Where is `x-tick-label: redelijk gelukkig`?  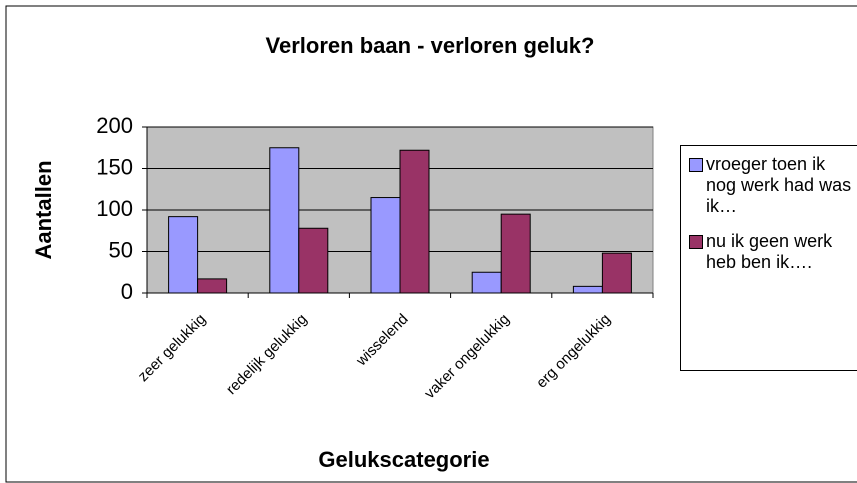 x-tick-label: redelijk gelukkig is located at coordinates (266, 354).